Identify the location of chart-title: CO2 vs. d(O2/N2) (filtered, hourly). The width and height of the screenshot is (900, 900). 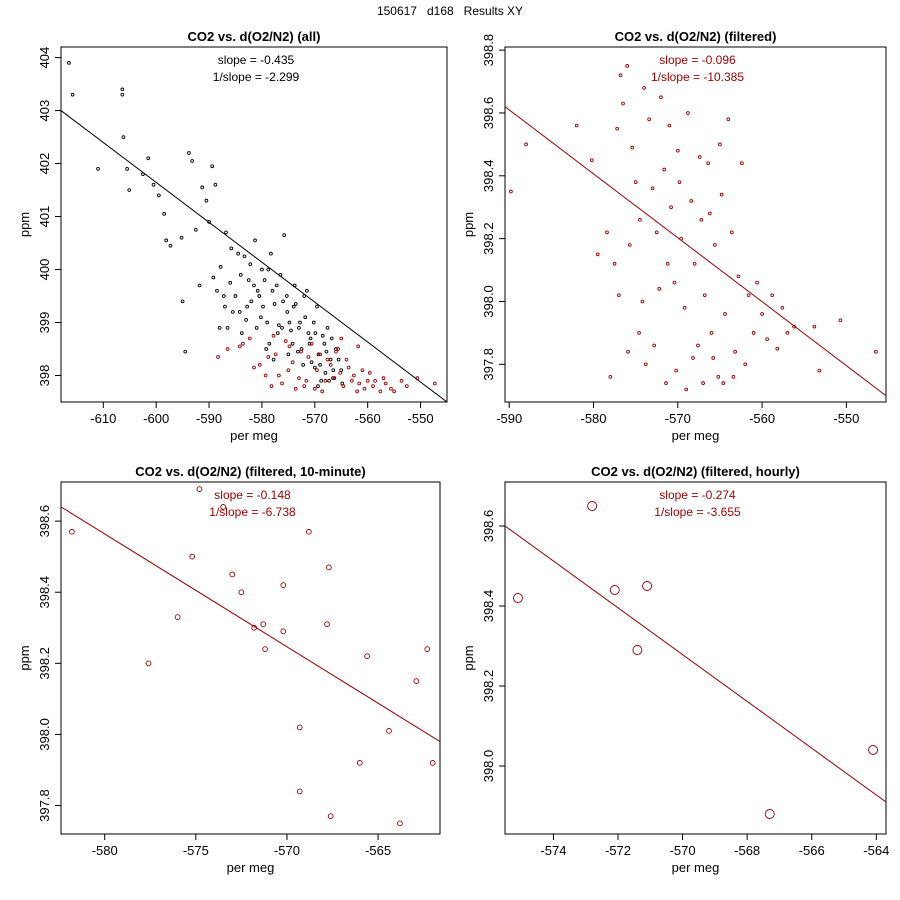
(695, 471).